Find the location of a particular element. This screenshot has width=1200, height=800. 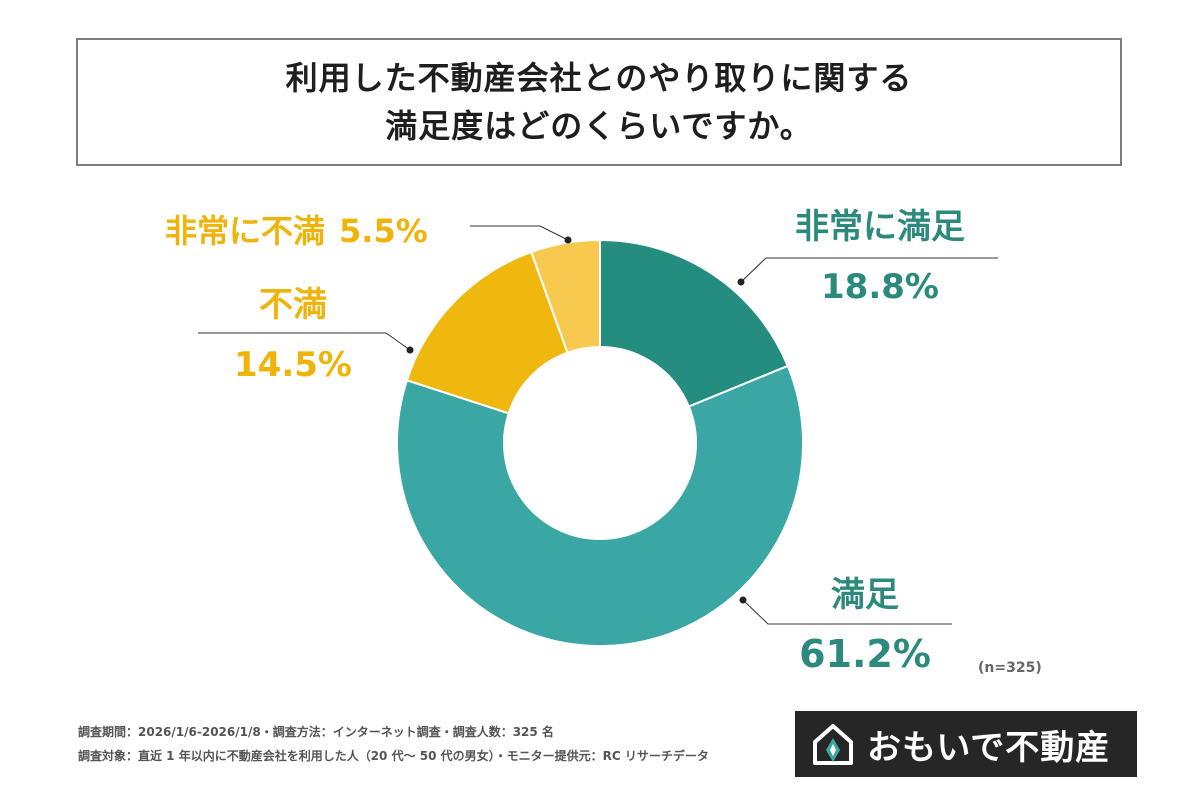

sample-size: (n=325) is located at coordinates (1010, 668).